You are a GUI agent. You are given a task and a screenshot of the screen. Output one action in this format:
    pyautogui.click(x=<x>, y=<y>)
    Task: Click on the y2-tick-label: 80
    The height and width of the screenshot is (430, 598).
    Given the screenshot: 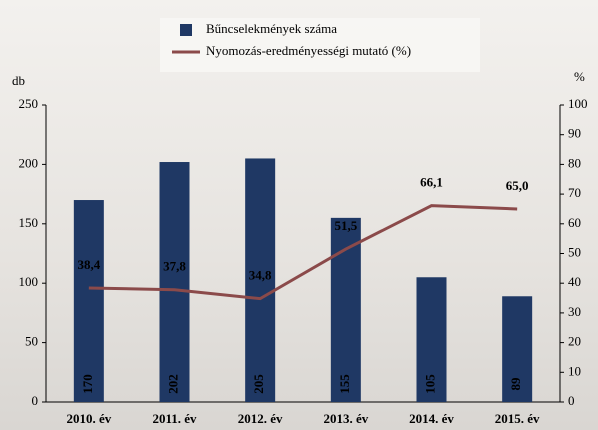 What is the action you would take?
    pyautogui.click(x=574, y=162)
    